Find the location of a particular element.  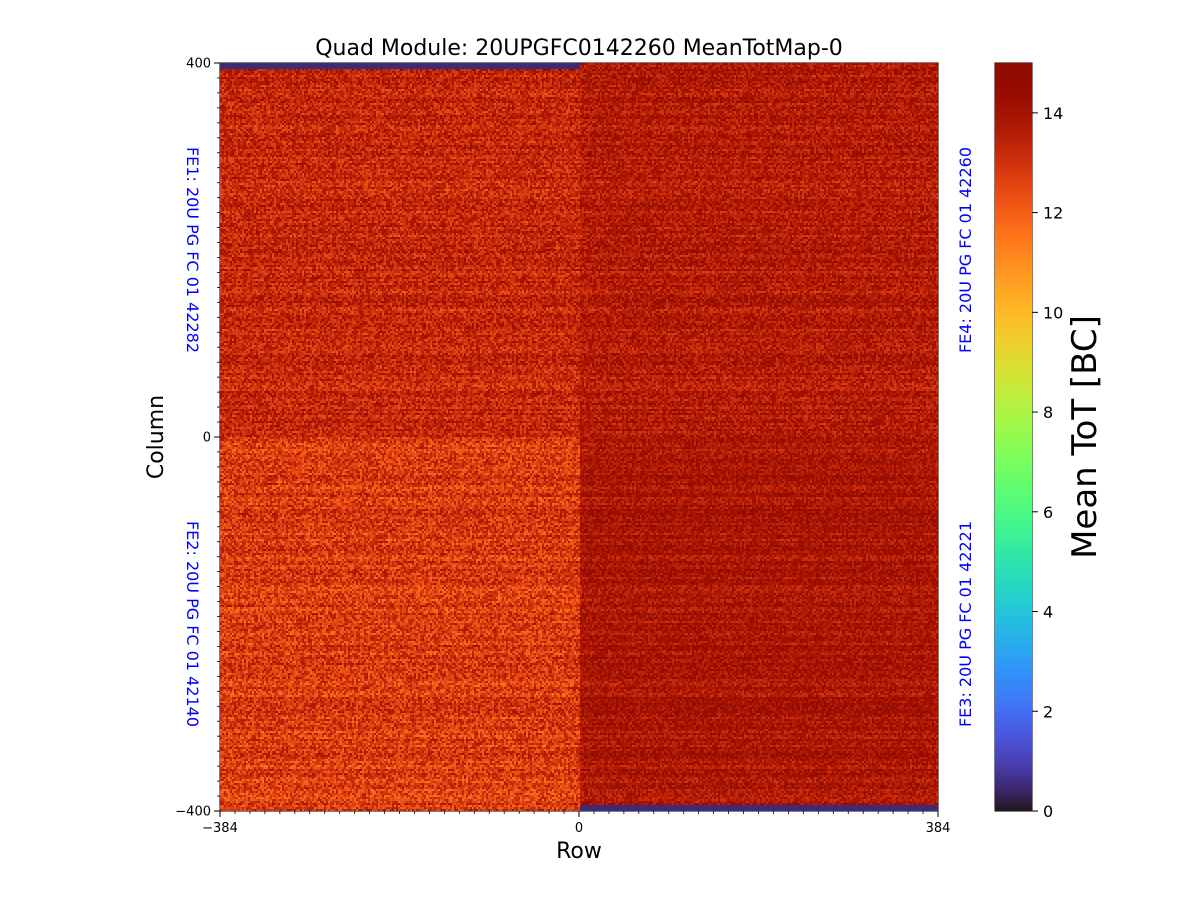

fe-label: FE2: 20U PG FC 01 42140 is located at coordinates (192, 624).